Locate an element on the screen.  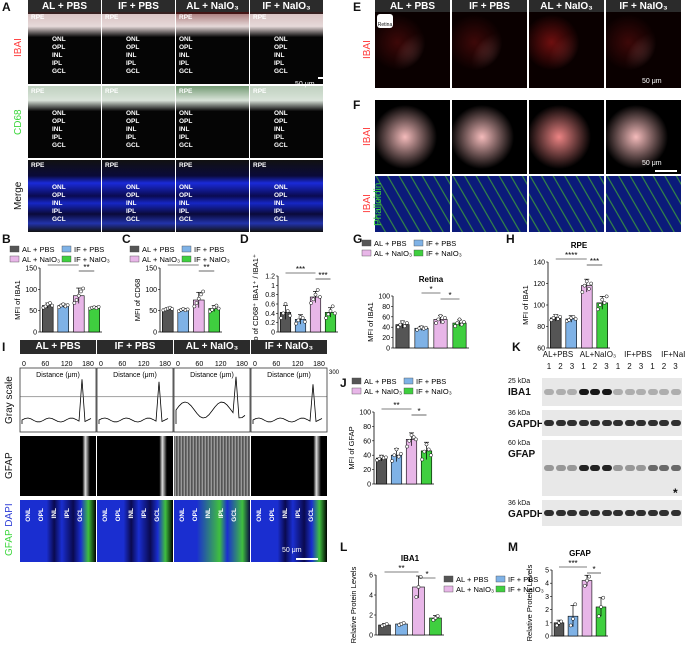
y-tick-label: 100 is located at coordinates (539, 306).